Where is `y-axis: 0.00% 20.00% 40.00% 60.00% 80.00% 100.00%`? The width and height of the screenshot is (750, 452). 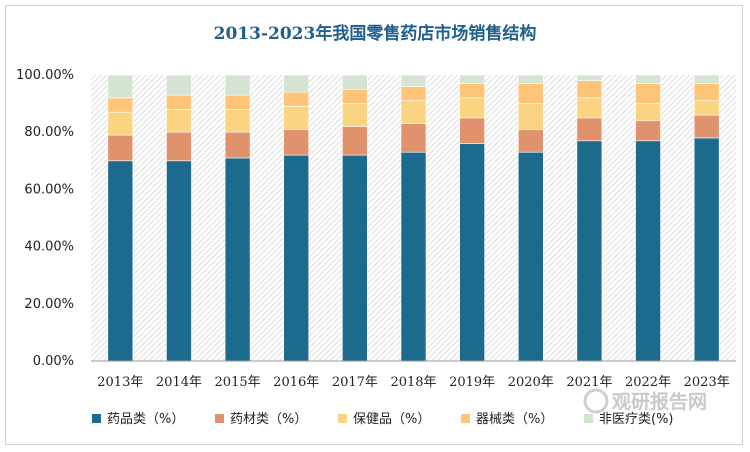 y-axis: 0.00% 20.00% 40.00% 60.00% 80.00% 100.00% is located at coordinates (45, 218).